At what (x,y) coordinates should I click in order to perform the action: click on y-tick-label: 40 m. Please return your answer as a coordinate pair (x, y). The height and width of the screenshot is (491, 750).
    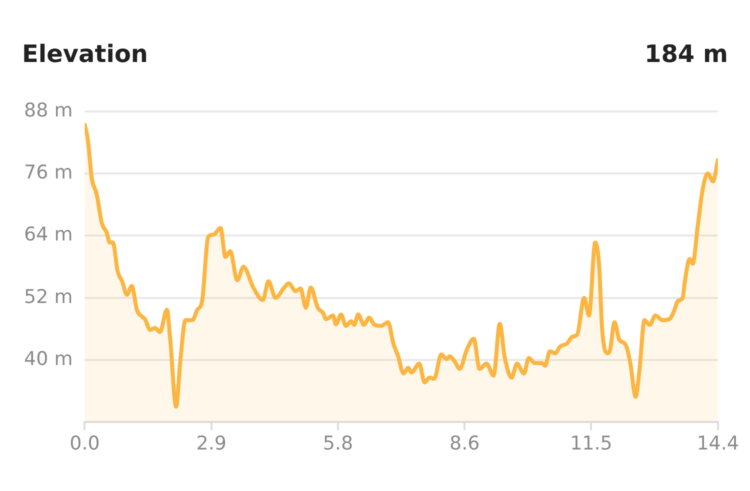
    Looking at the image, I should click on (48, 359).